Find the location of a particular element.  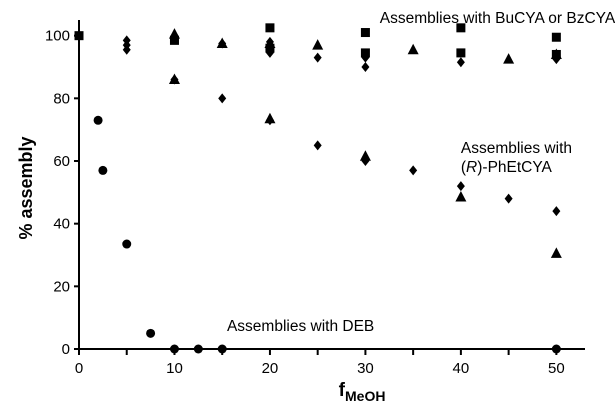

x-axis-title-subscript: MeOH is located at coordinates (365, 396).